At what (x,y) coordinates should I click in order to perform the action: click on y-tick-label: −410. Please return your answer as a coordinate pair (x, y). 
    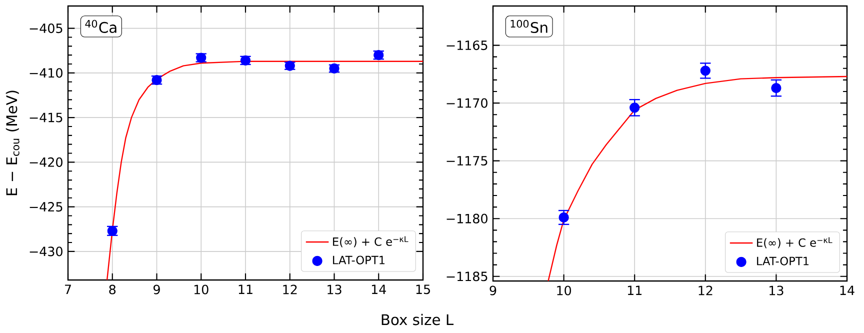
    Looking at the image, I should click on (46, 73).